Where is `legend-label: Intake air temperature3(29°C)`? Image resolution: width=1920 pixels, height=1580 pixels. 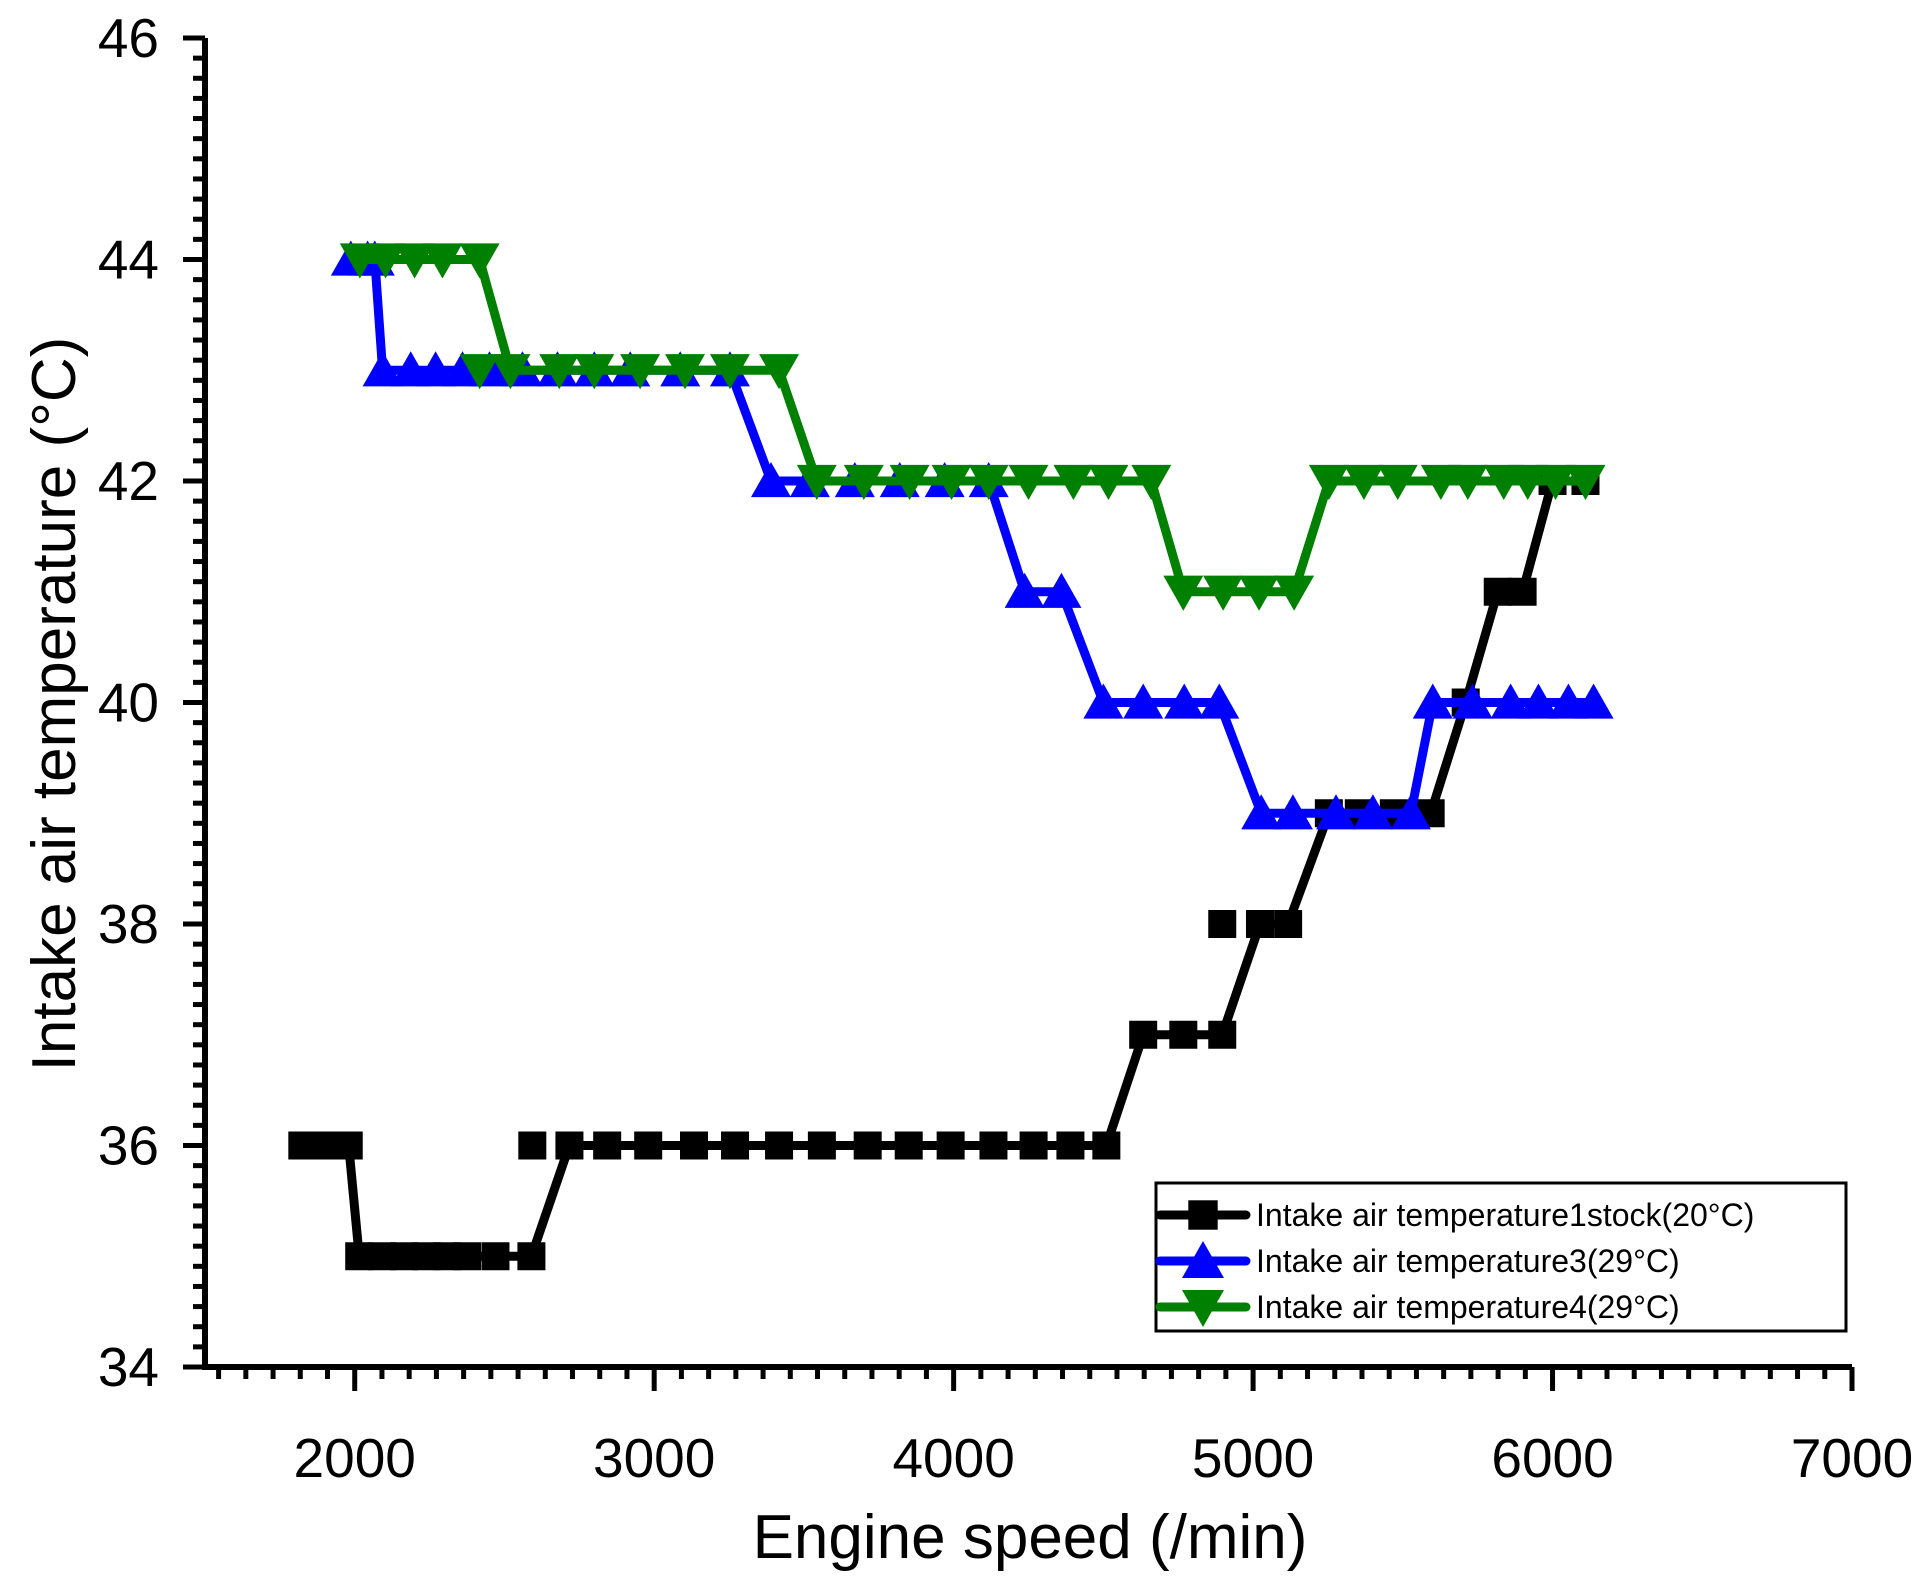 legend-label: Intake air temperature3(29°C) is located at coordinates (1468, 1261).